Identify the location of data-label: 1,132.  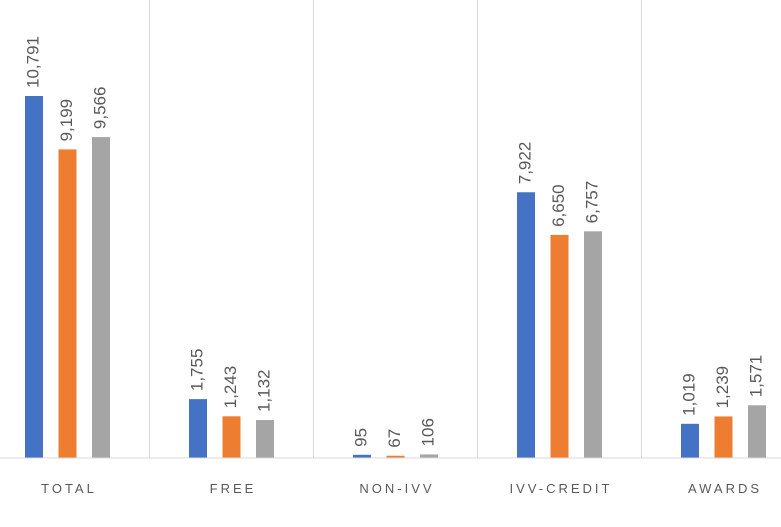
(263, 390).